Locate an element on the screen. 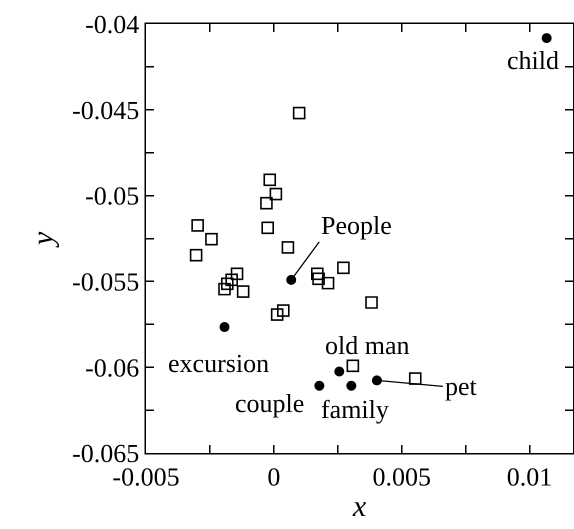 Image resolution: width=574 pixels, height=529 pixels. x-tick-label: 0.005 is located at coordinates (401, 477).